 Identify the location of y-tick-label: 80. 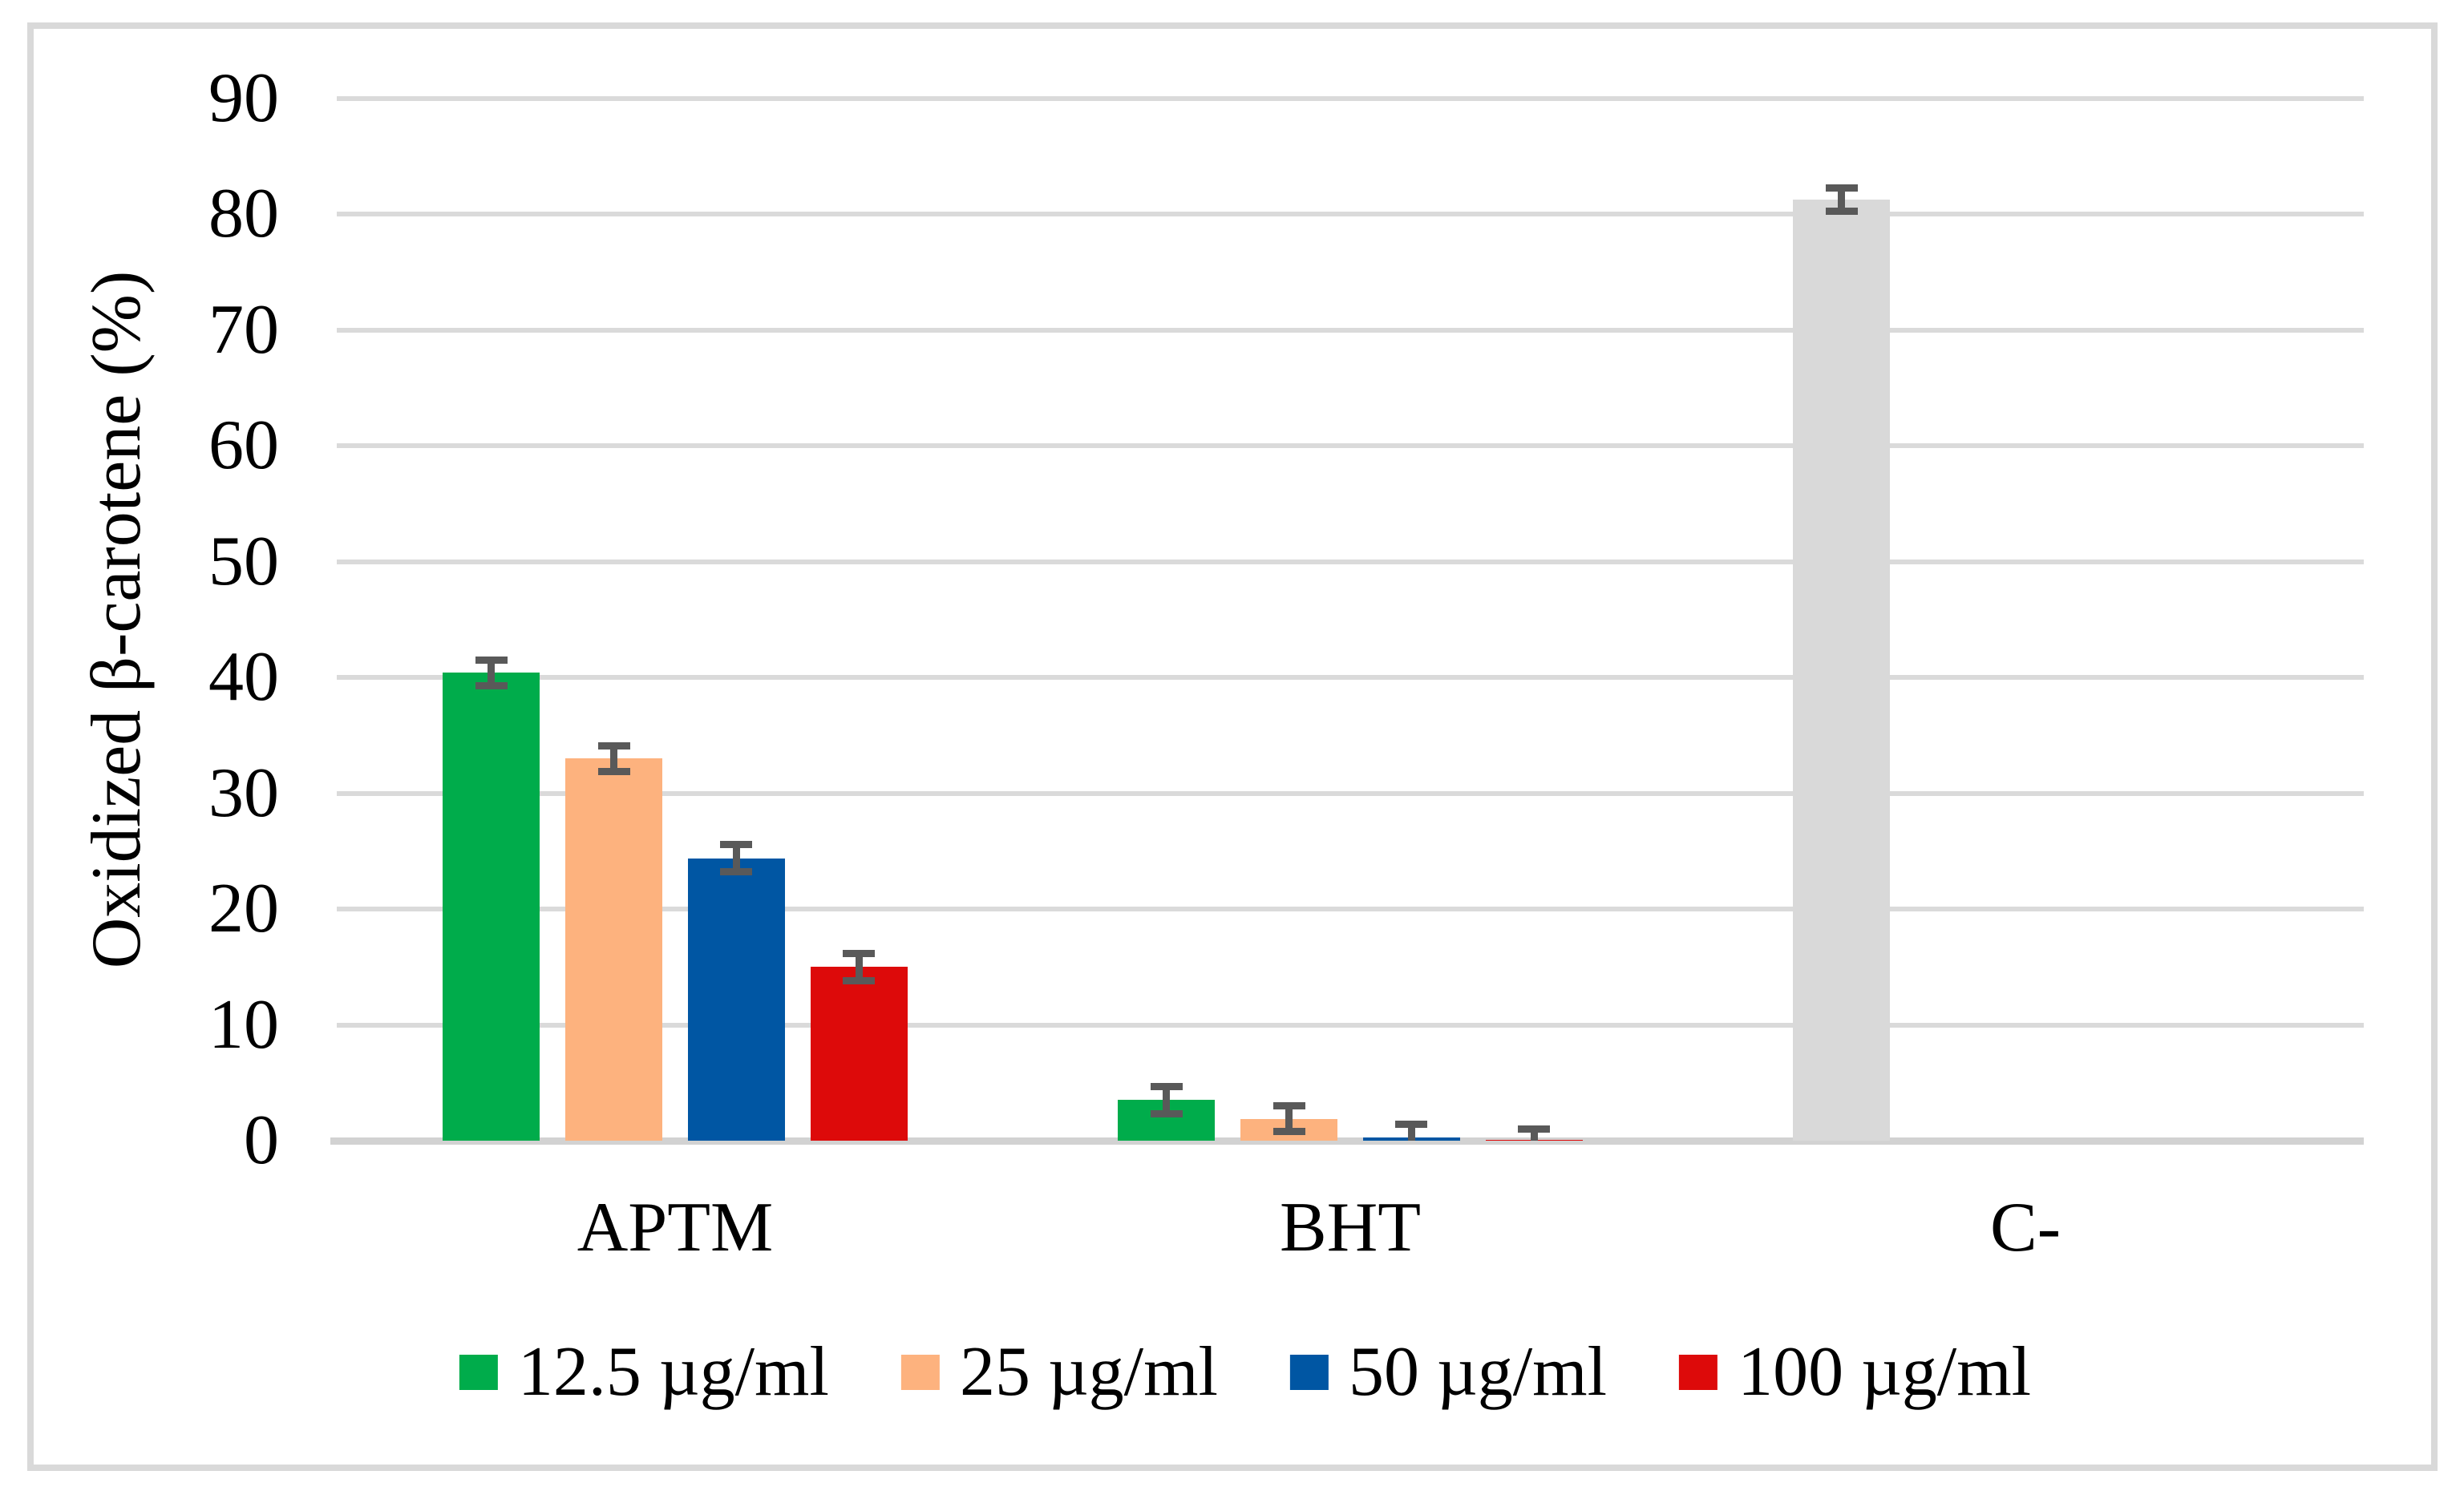
(243, 214).